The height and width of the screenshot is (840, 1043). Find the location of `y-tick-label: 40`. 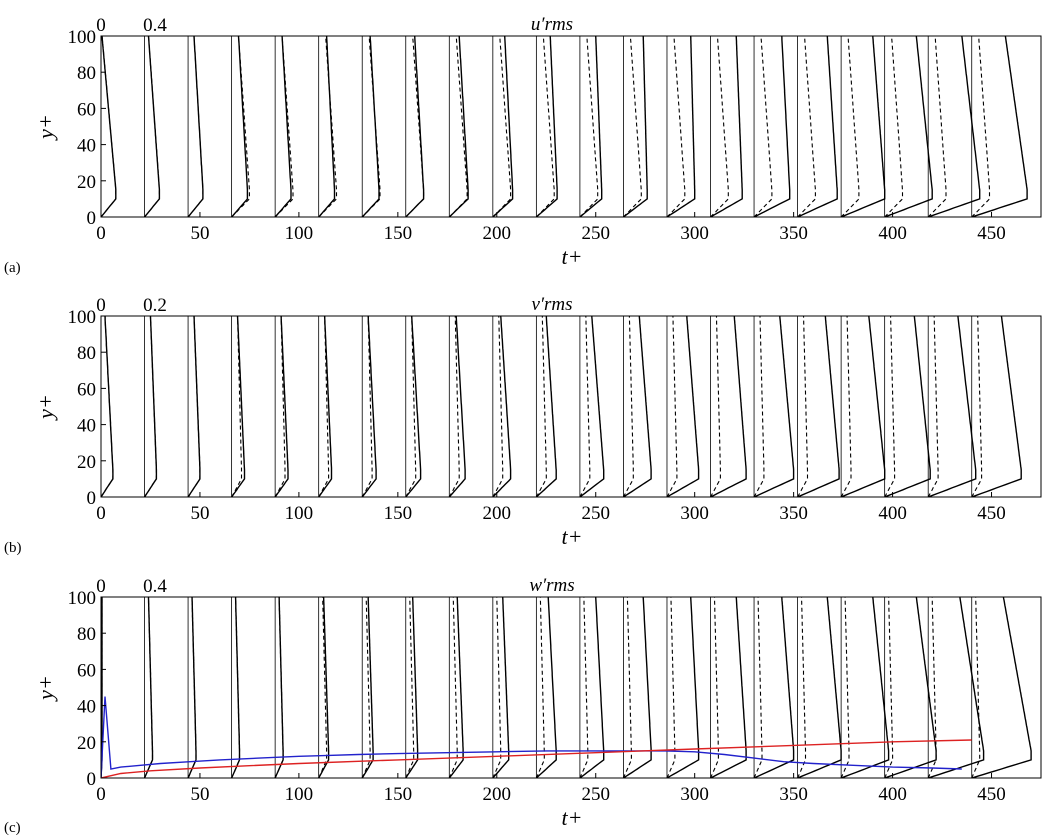

y-tick-label: 40 is located at coordinates (86, 426).